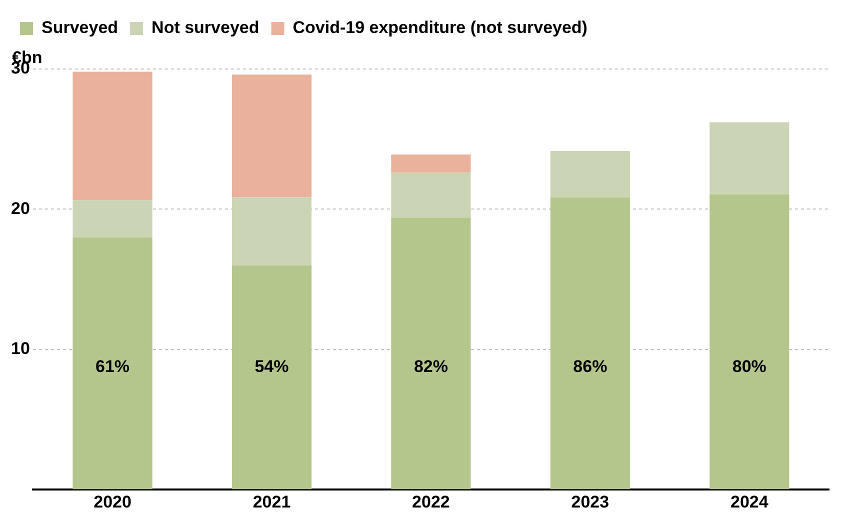 The height and width of the screenshot is (524, 847). Describe the element at coordinates (749, 502) in the screenshot. I see `x-tick-label: 2024` at that location.